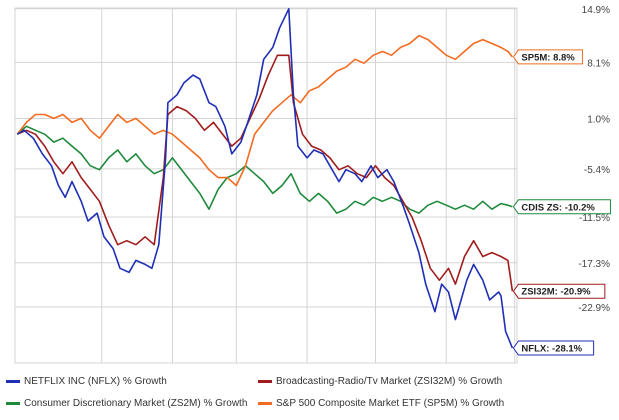  What do you see at coordinates (13, 403) in the screenshot?
I see `legend-swatch-zs2m` at bounding box center [13, 403].